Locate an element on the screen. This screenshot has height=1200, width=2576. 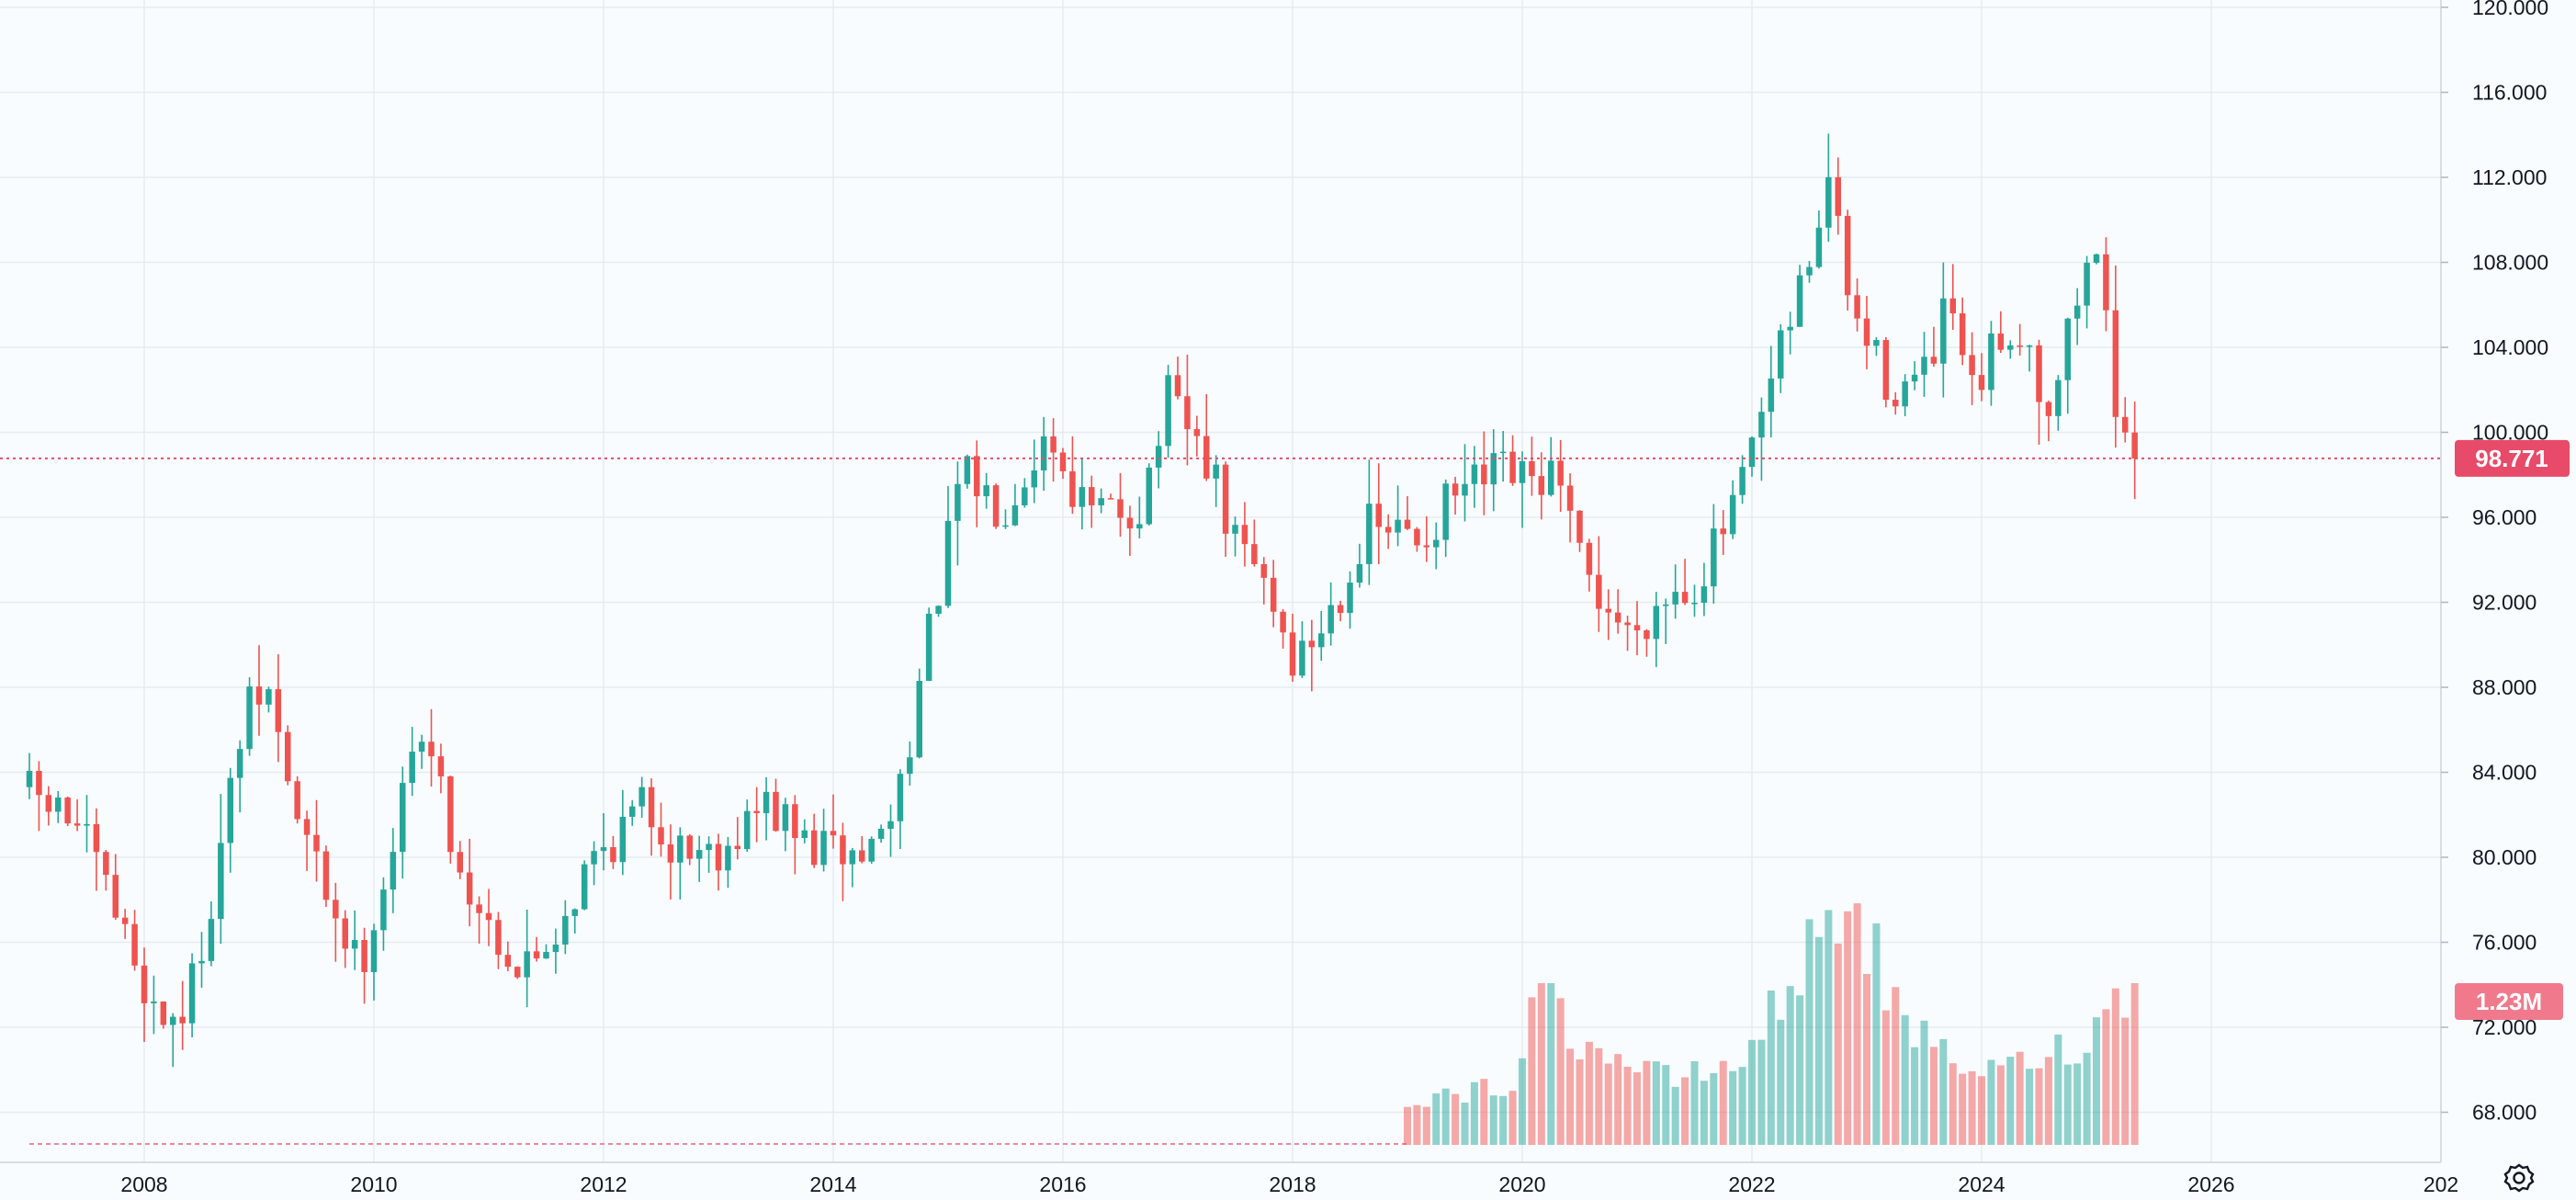
x-tick-label: 2018 is located at coordinates (1292, 1184).